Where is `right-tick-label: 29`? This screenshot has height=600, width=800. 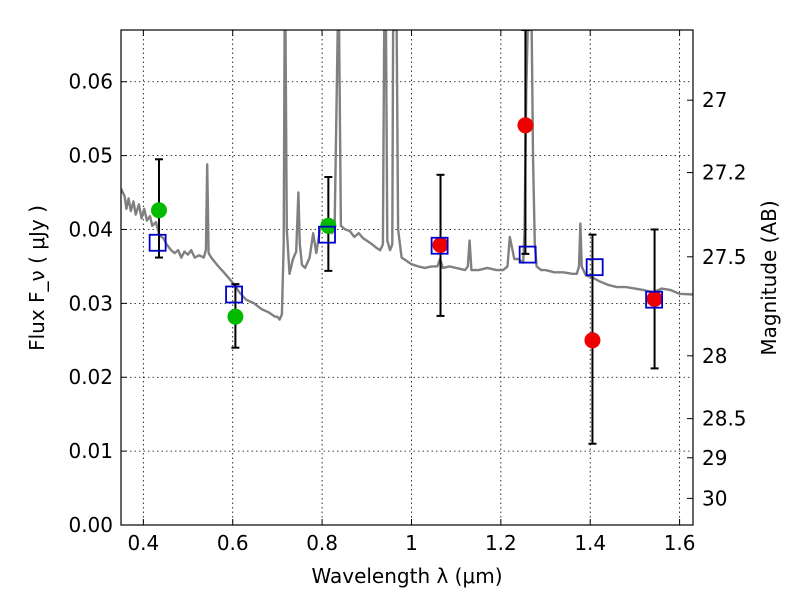 right-tick-label: 29 is located at coordinates (714, 458).